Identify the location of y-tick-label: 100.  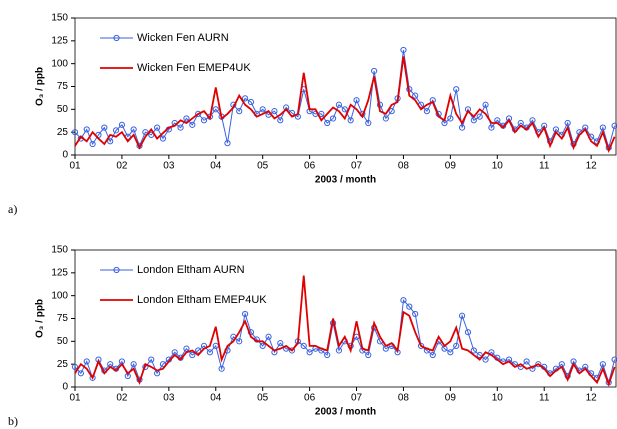
(59, 63).